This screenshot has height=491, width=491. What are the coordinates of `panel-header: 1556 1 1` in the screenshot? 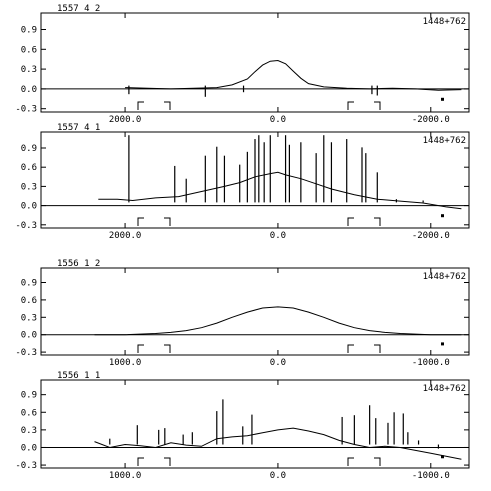 It's located at (78, 376).